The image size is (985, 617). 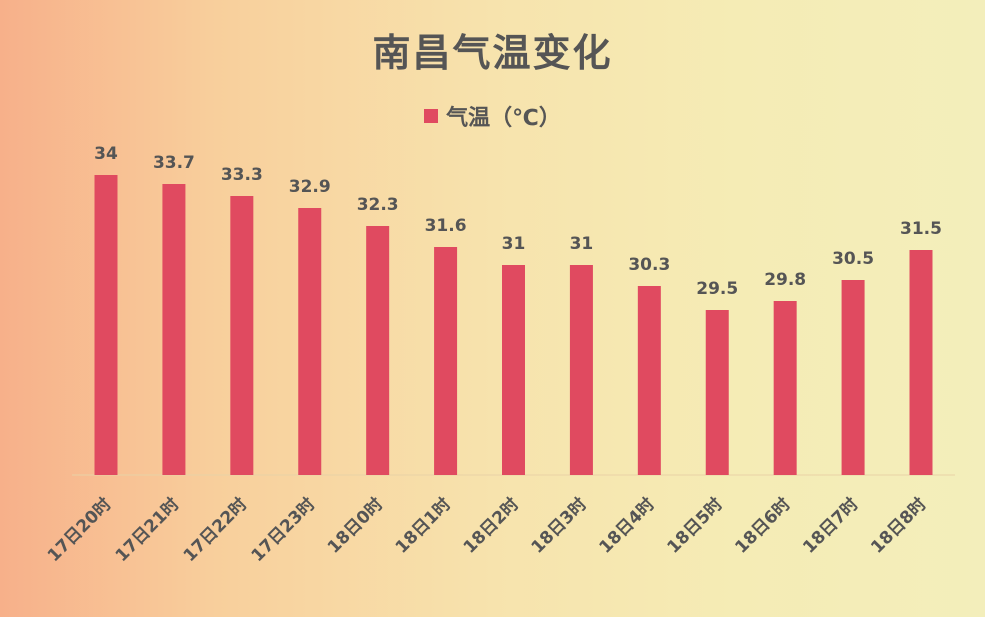 I want to click on x-tick-label: 17日22时, so click(x=216, y=530).